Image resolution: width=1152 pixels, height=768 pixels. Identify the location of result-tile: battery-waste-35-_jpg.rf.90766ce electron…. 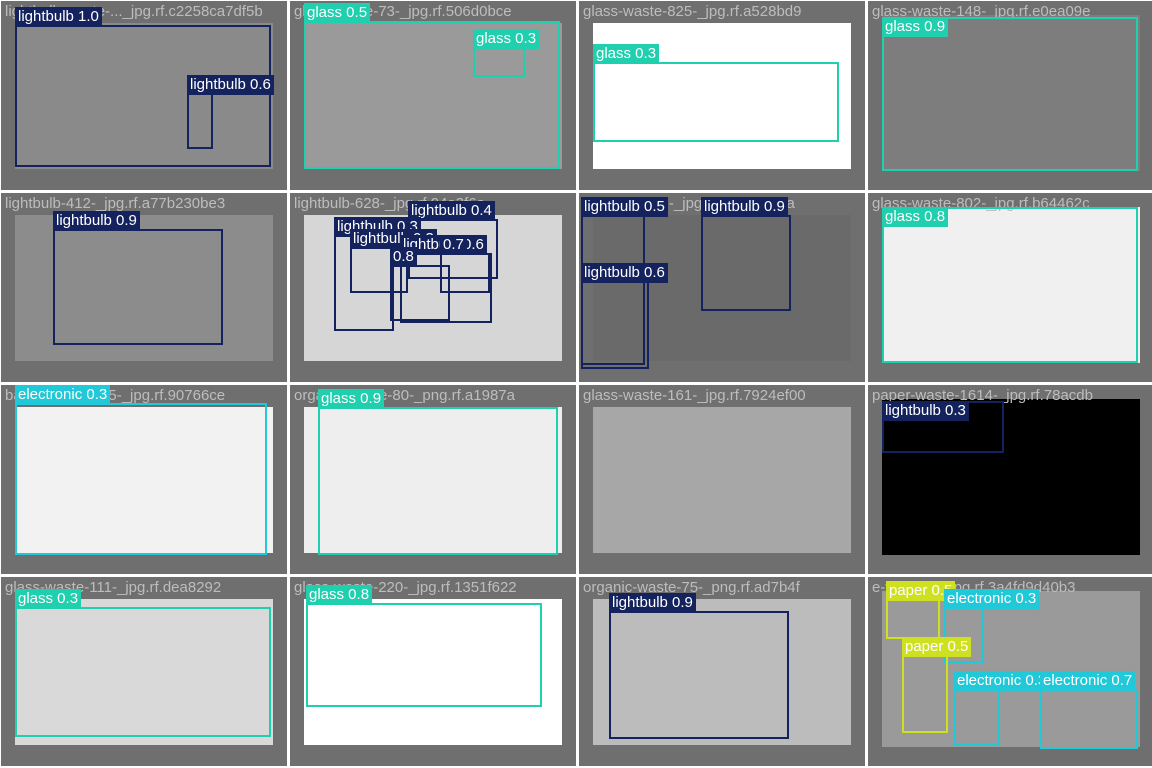
(144, 479).